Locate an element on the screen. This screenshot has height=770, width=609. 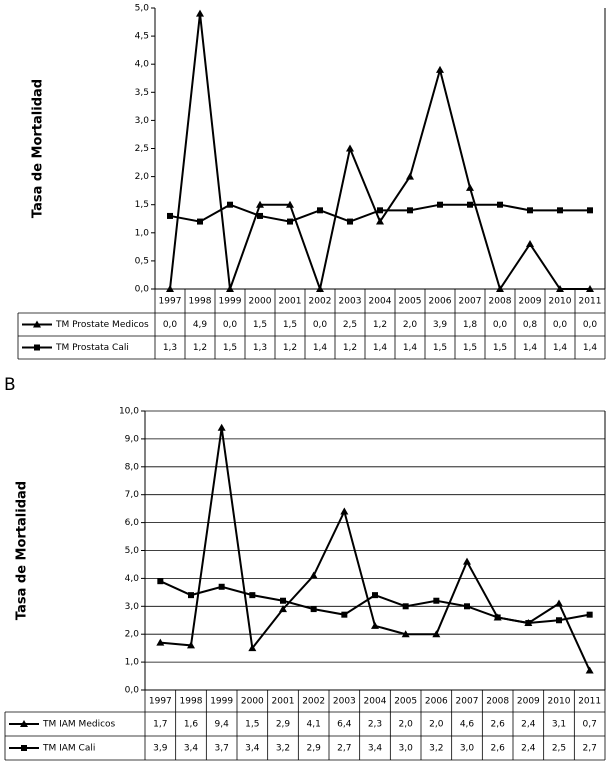
x-tick-label: 2003 is located at coordinates (350, 302).